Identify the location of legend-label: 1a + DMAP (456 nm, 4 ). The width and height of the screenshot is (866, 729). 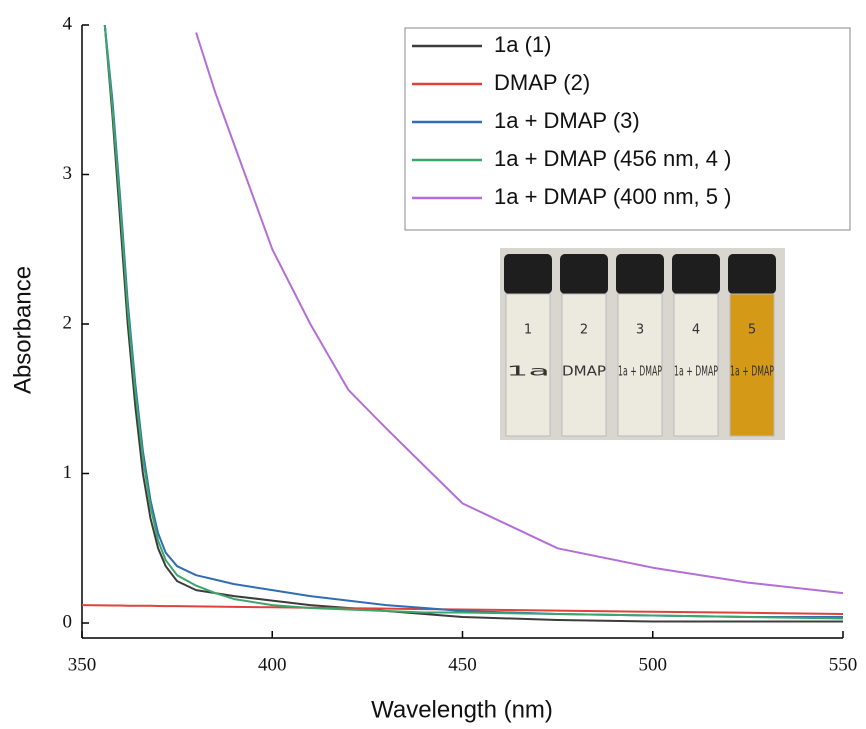
(612, 158).